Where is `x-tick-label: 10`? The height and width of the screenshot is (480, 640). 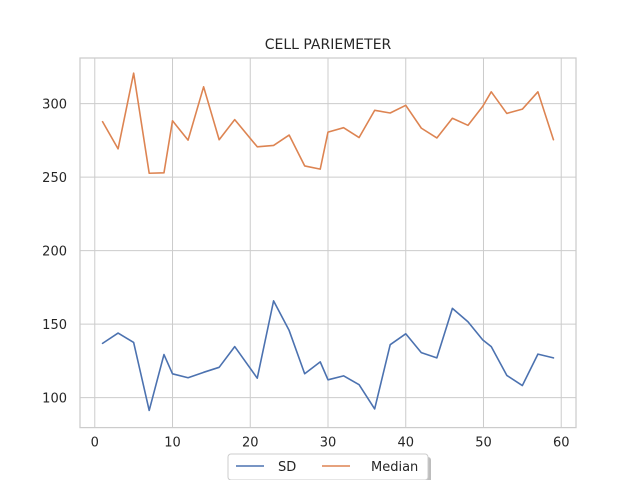 x-tick-label: 10 is located at coordinates (172, 443).